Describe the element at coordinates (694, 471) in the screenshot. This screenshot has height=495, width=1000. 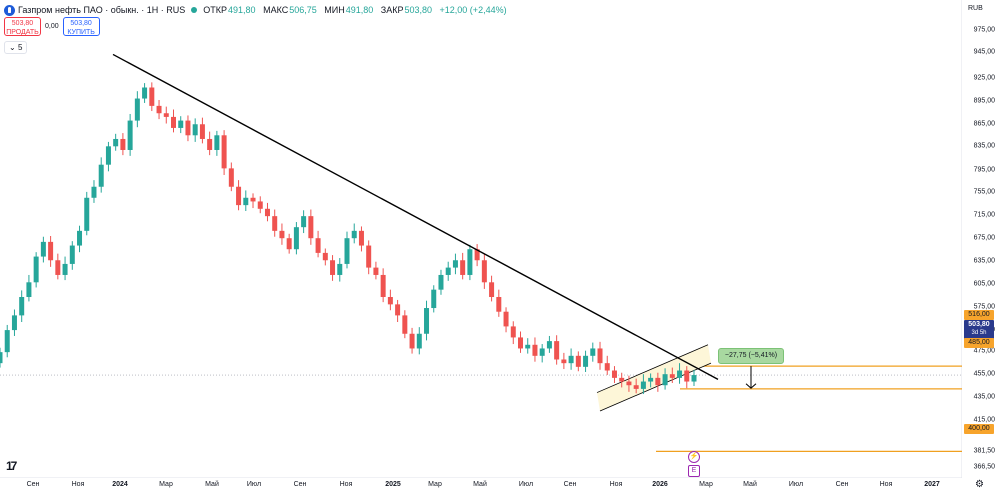
I see `earnings-event-icon: E` at that location.